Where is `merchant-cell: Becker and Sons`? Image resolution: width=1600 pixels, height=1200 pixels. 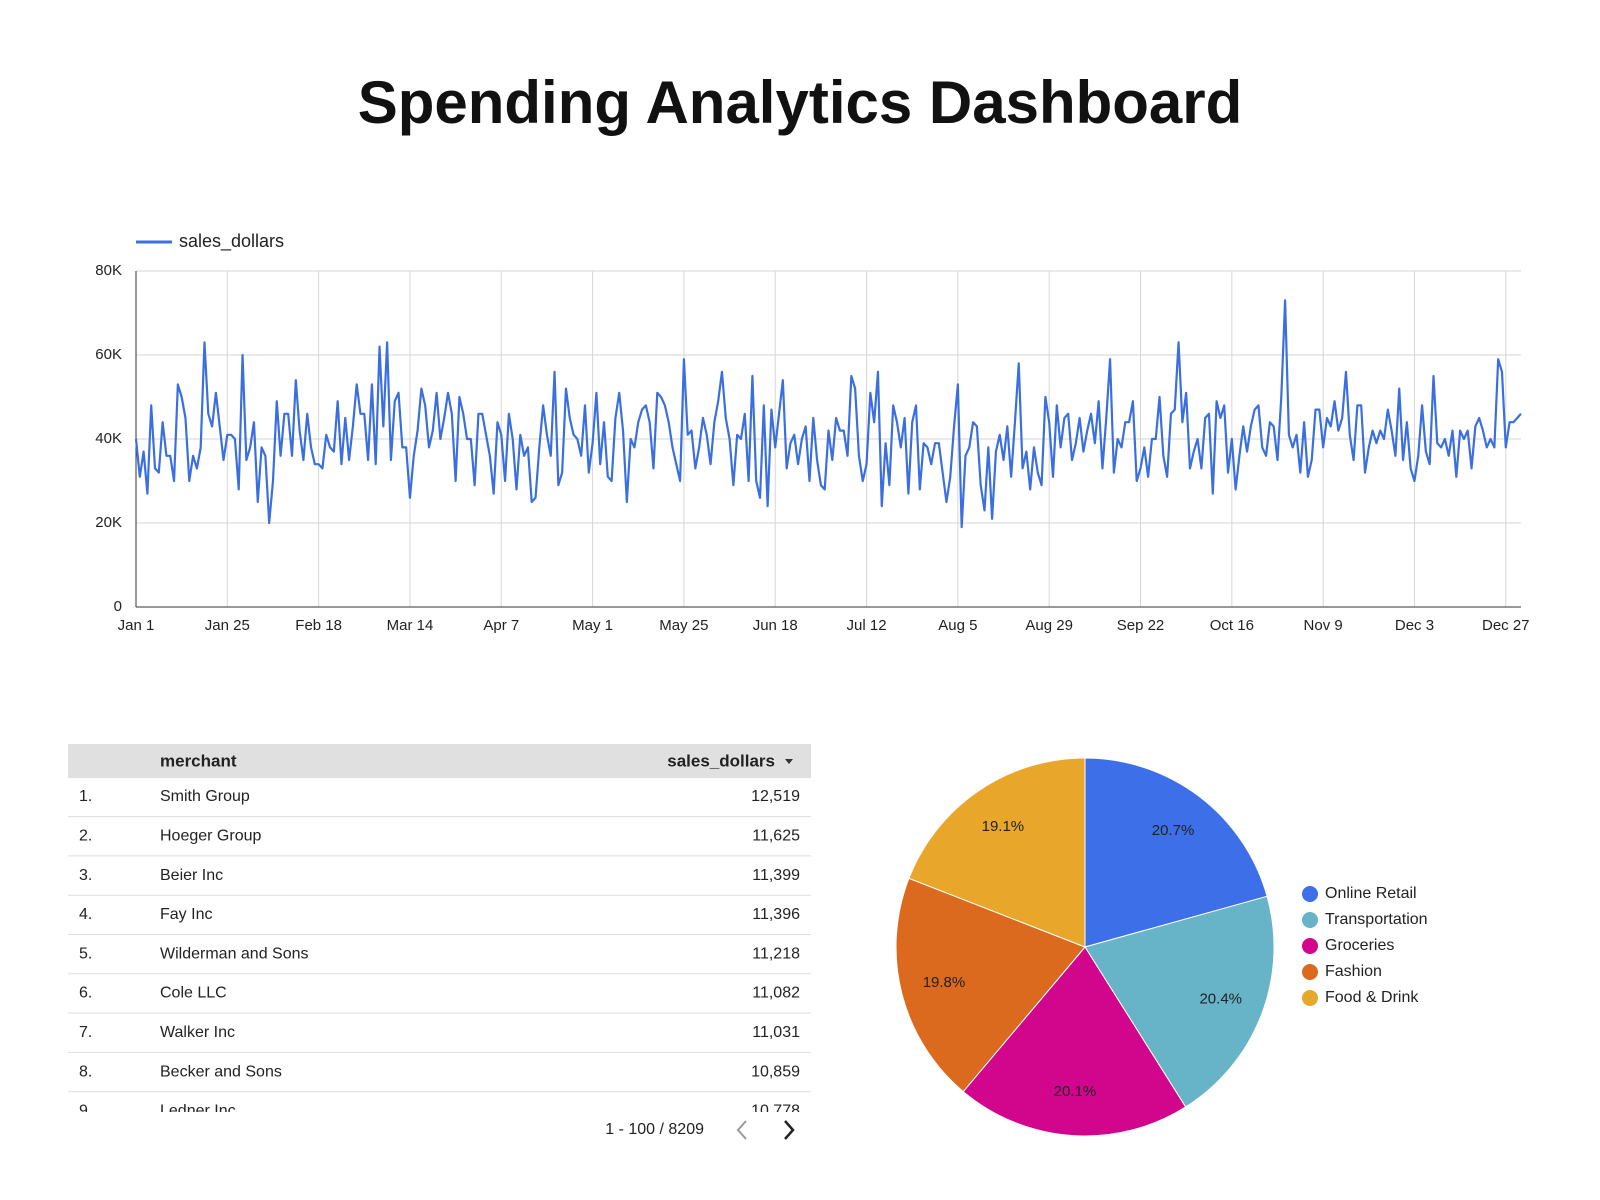
merchant-cell: Becker and Sons is located at coordinates (221, 1071).